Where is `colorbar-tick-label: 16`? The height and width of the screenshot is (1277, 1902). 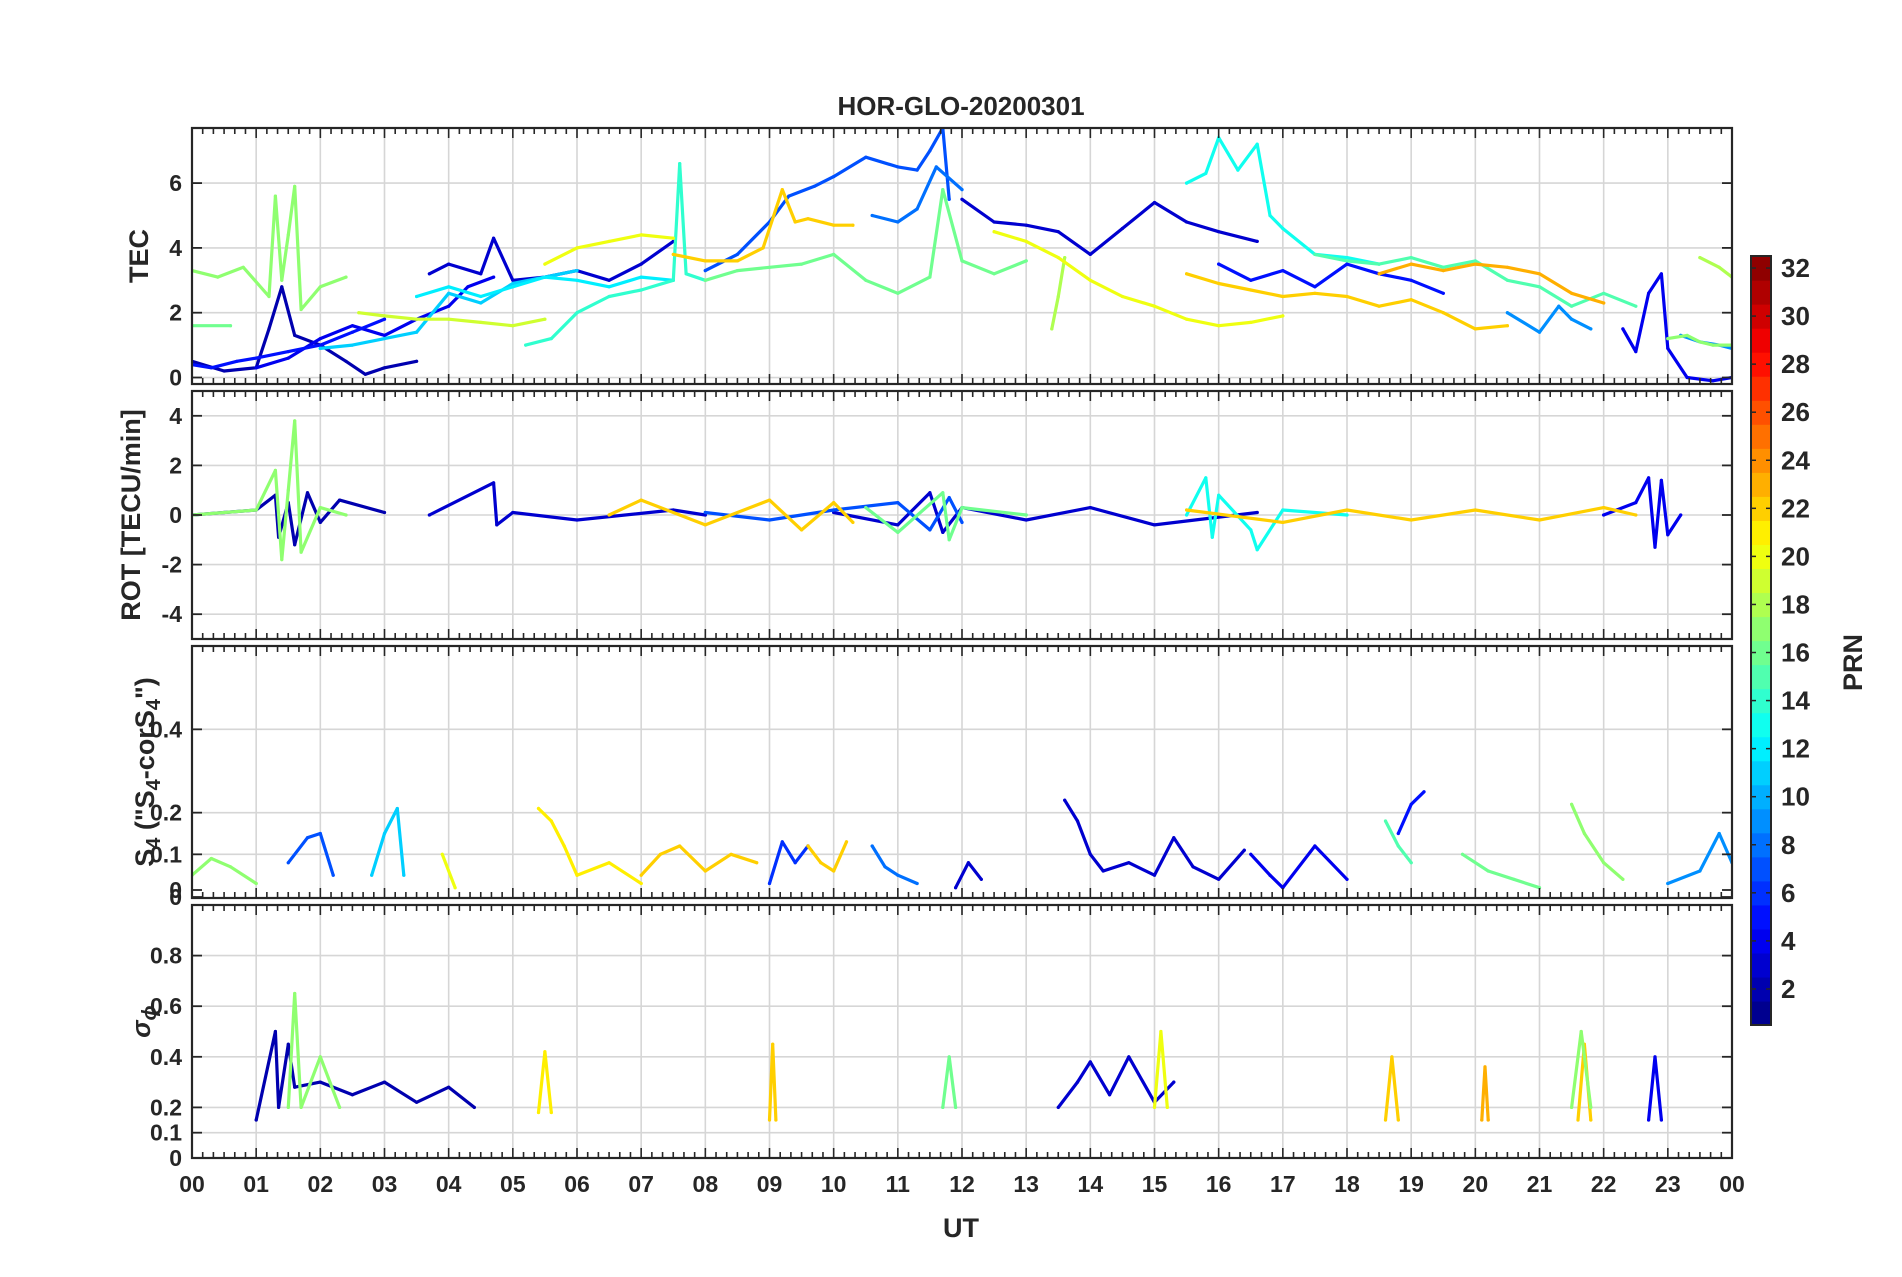 colorbar-tick-label: 16 is located at coordinates (1795, 653).